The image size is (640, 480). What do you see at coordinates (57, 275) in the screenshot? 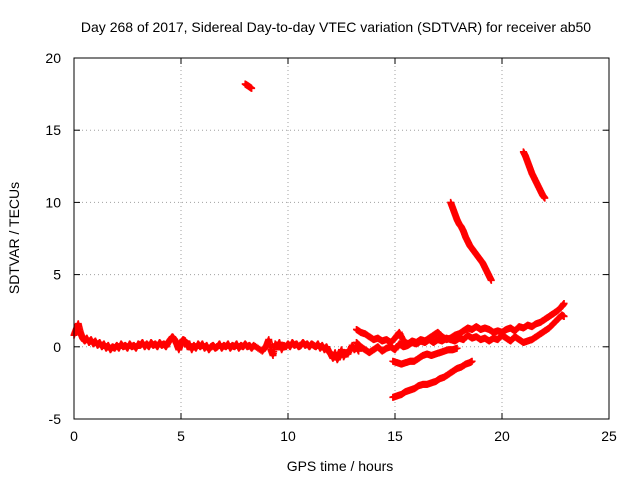
I see `y-tick-label: 5` at bounding box center [57, 275].